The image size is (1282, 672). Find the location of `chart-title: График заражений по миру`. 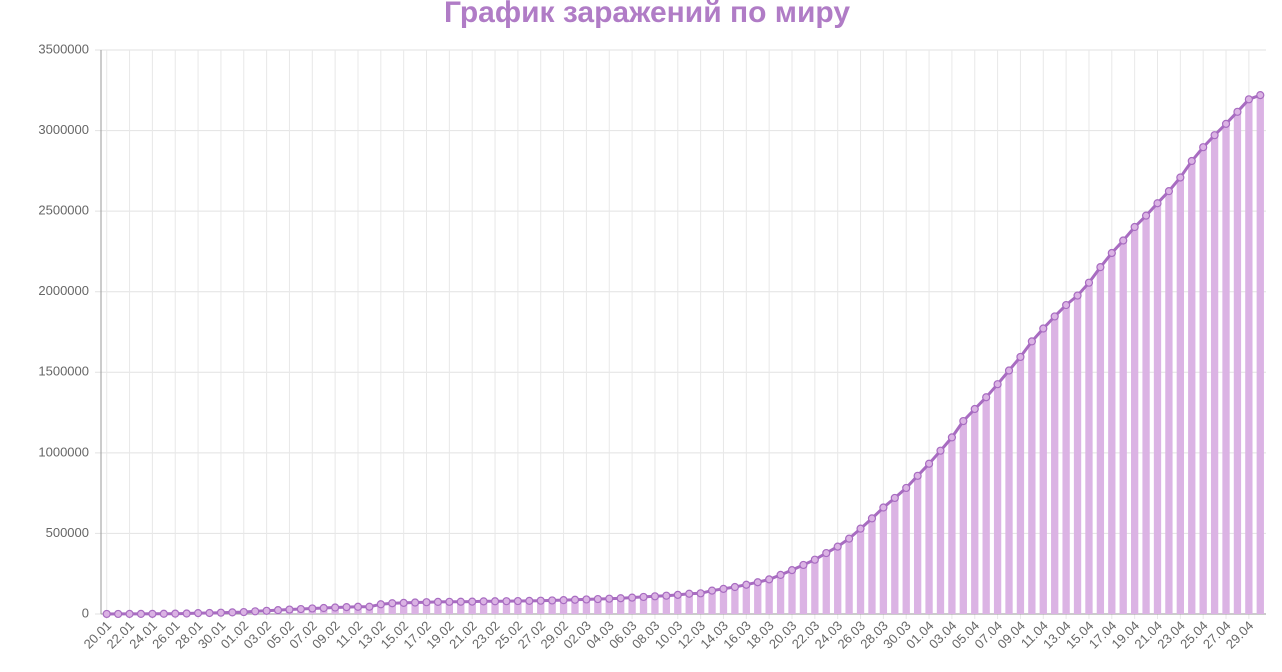

chart-title: График заражений по миру is located at coordinates (647, 14).